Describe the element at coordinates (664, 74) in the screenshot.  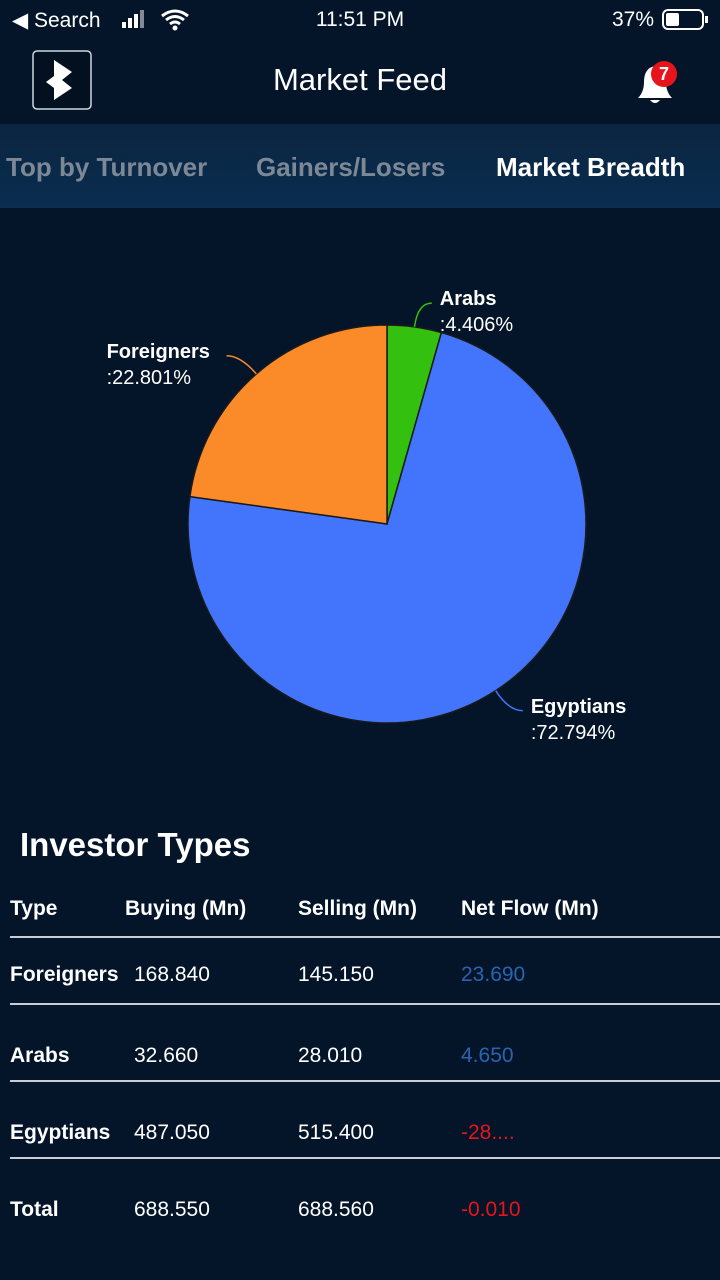
I see `badge-count: 7` at that location.